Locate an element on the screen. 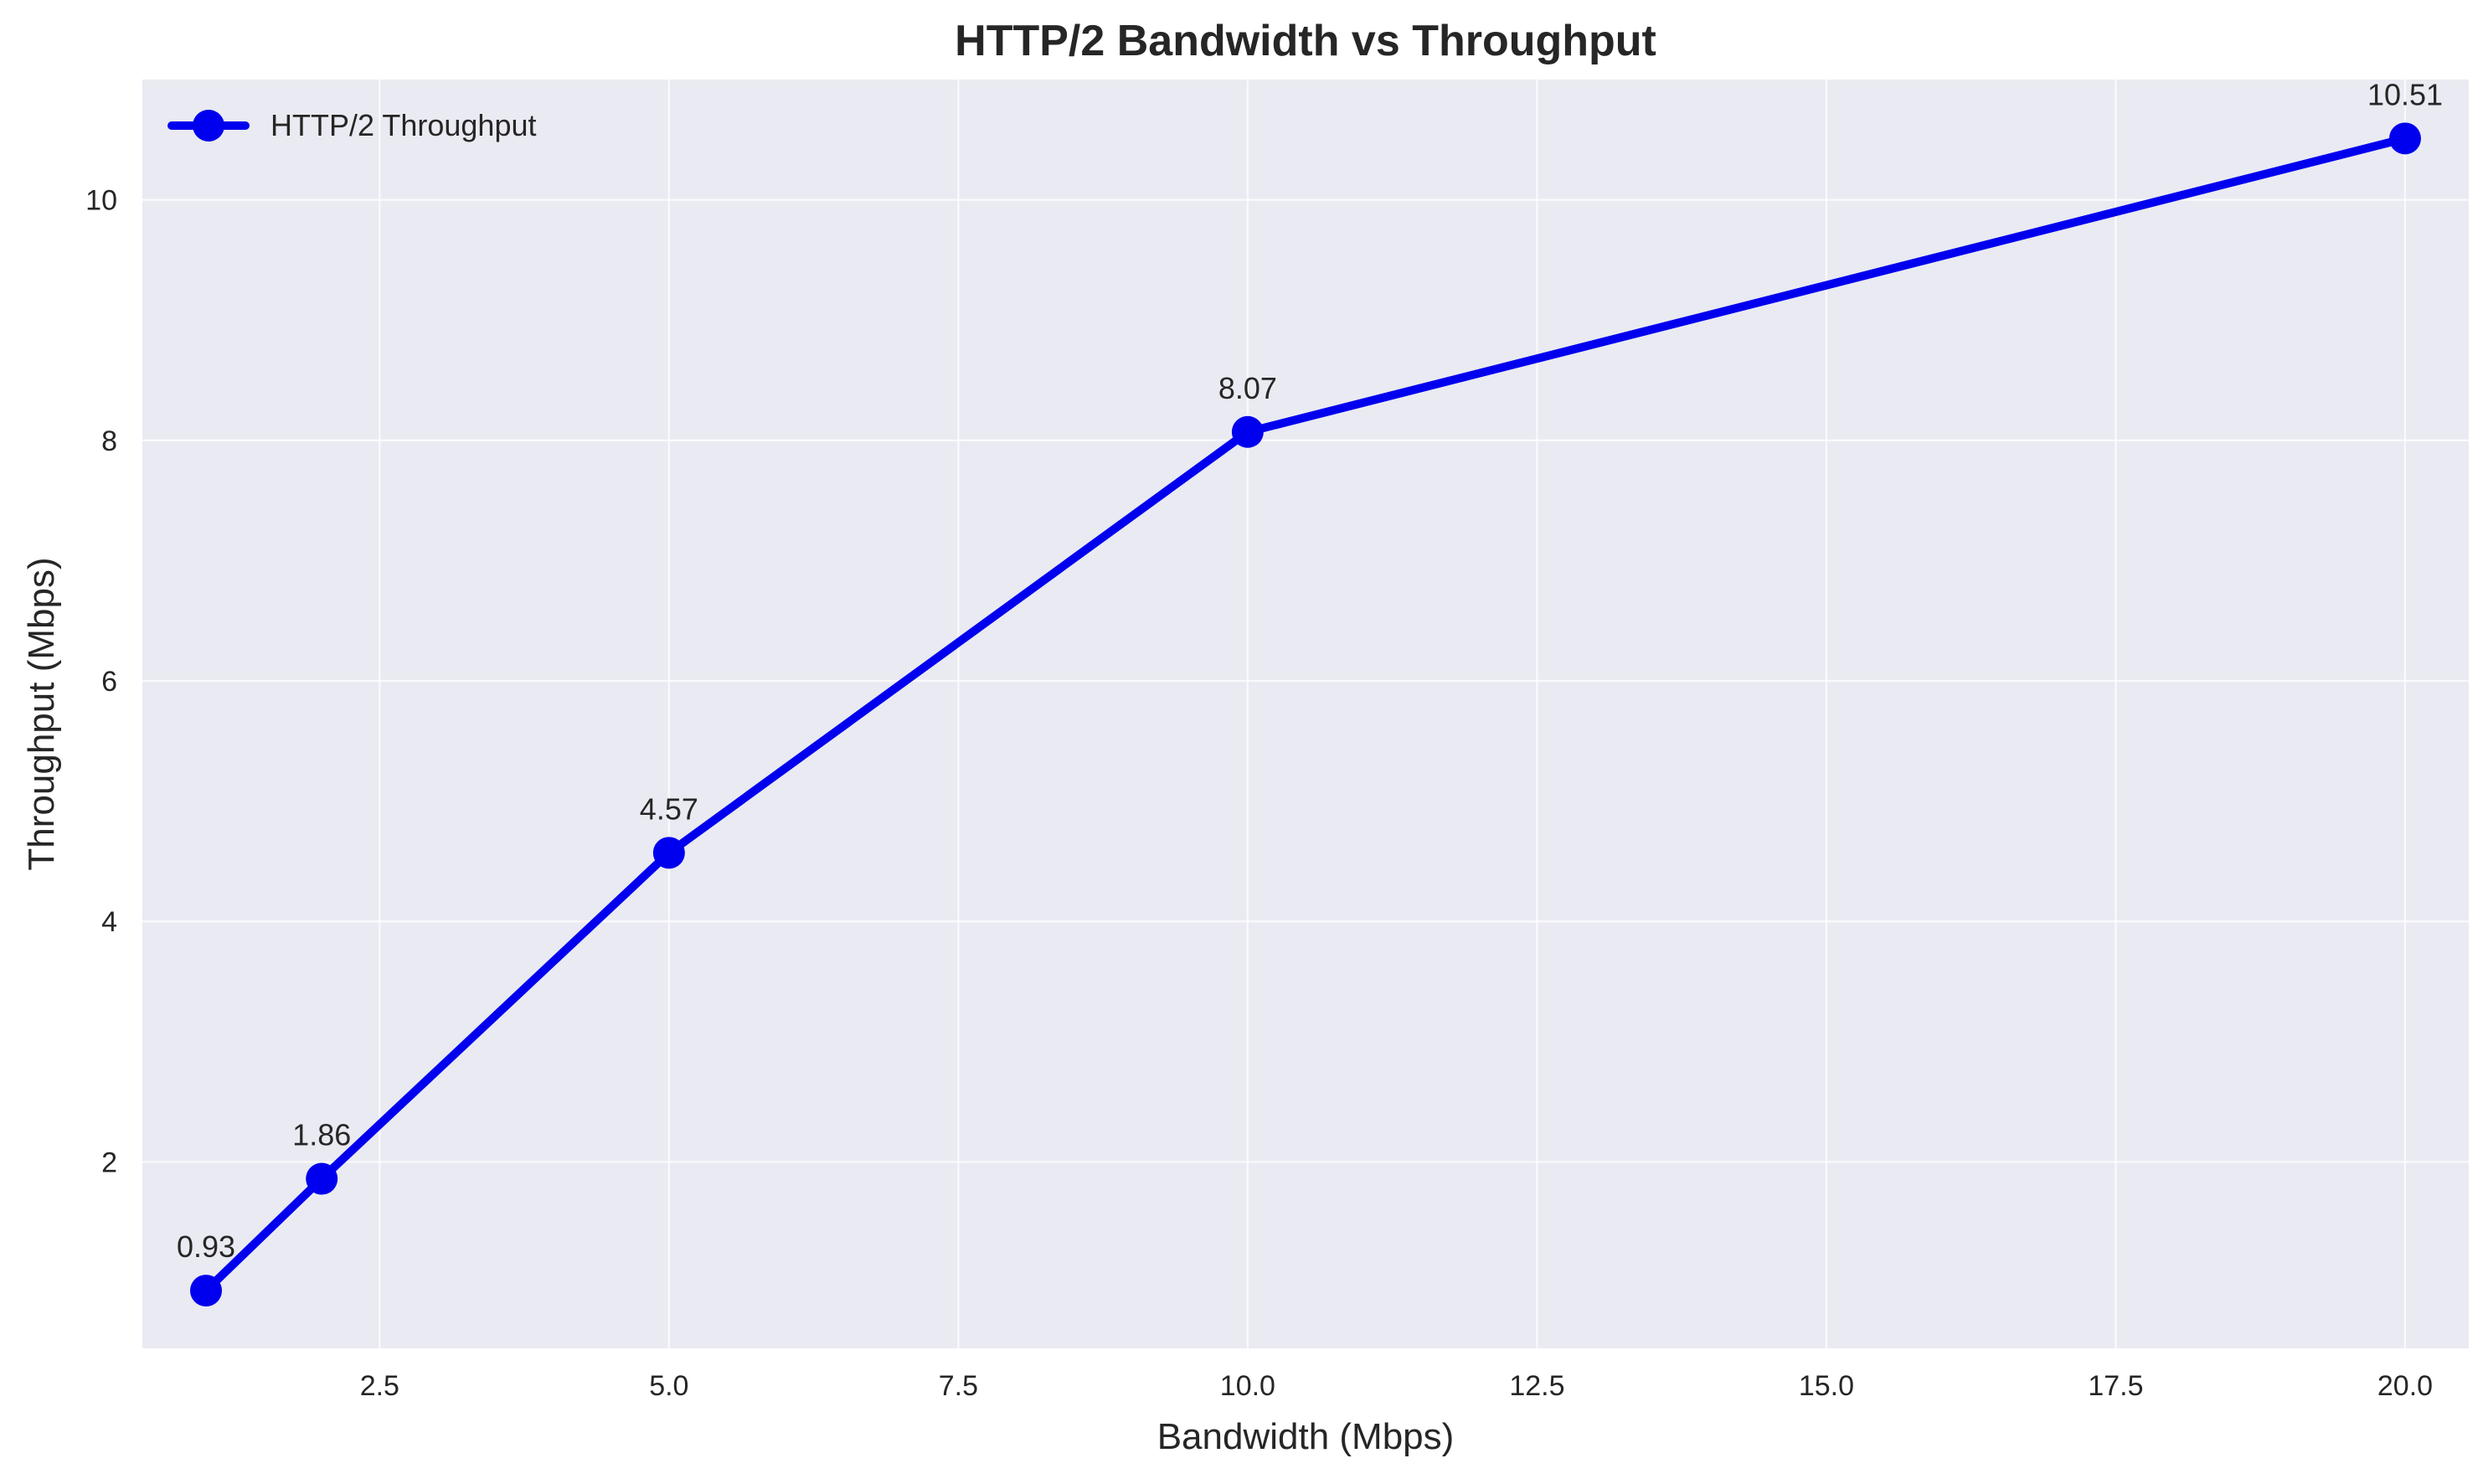 The width and height of the screenshot is (2488, 1484). data-label: 1.86 is located at coordinates (321, 1135).